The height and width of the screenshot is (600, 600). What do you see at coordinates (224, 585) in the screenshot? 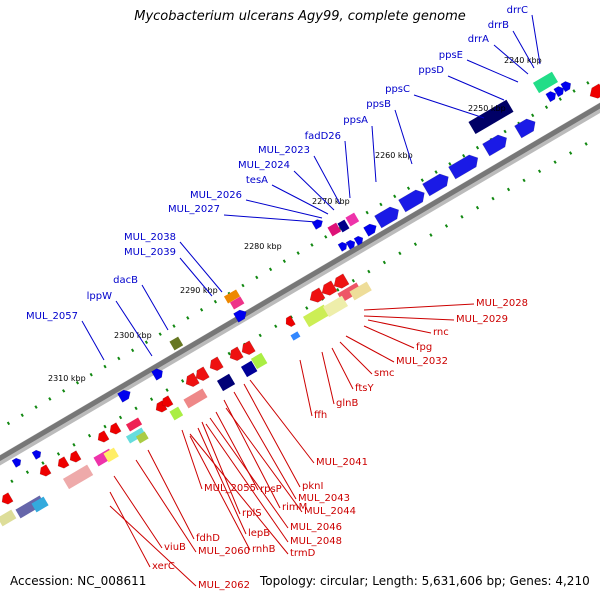
I see `gene-label-reverse: MUL_2062` at bounding box center [224, 585].